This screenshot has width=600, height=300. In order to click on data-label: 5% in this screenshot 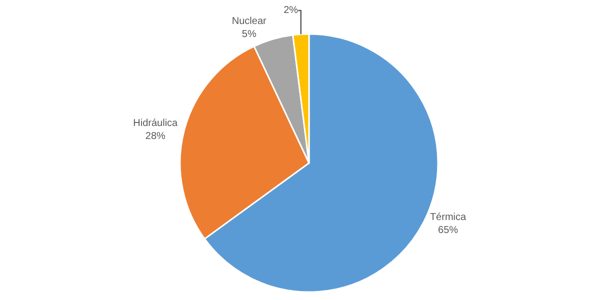, I will do `click(249, 34)`.